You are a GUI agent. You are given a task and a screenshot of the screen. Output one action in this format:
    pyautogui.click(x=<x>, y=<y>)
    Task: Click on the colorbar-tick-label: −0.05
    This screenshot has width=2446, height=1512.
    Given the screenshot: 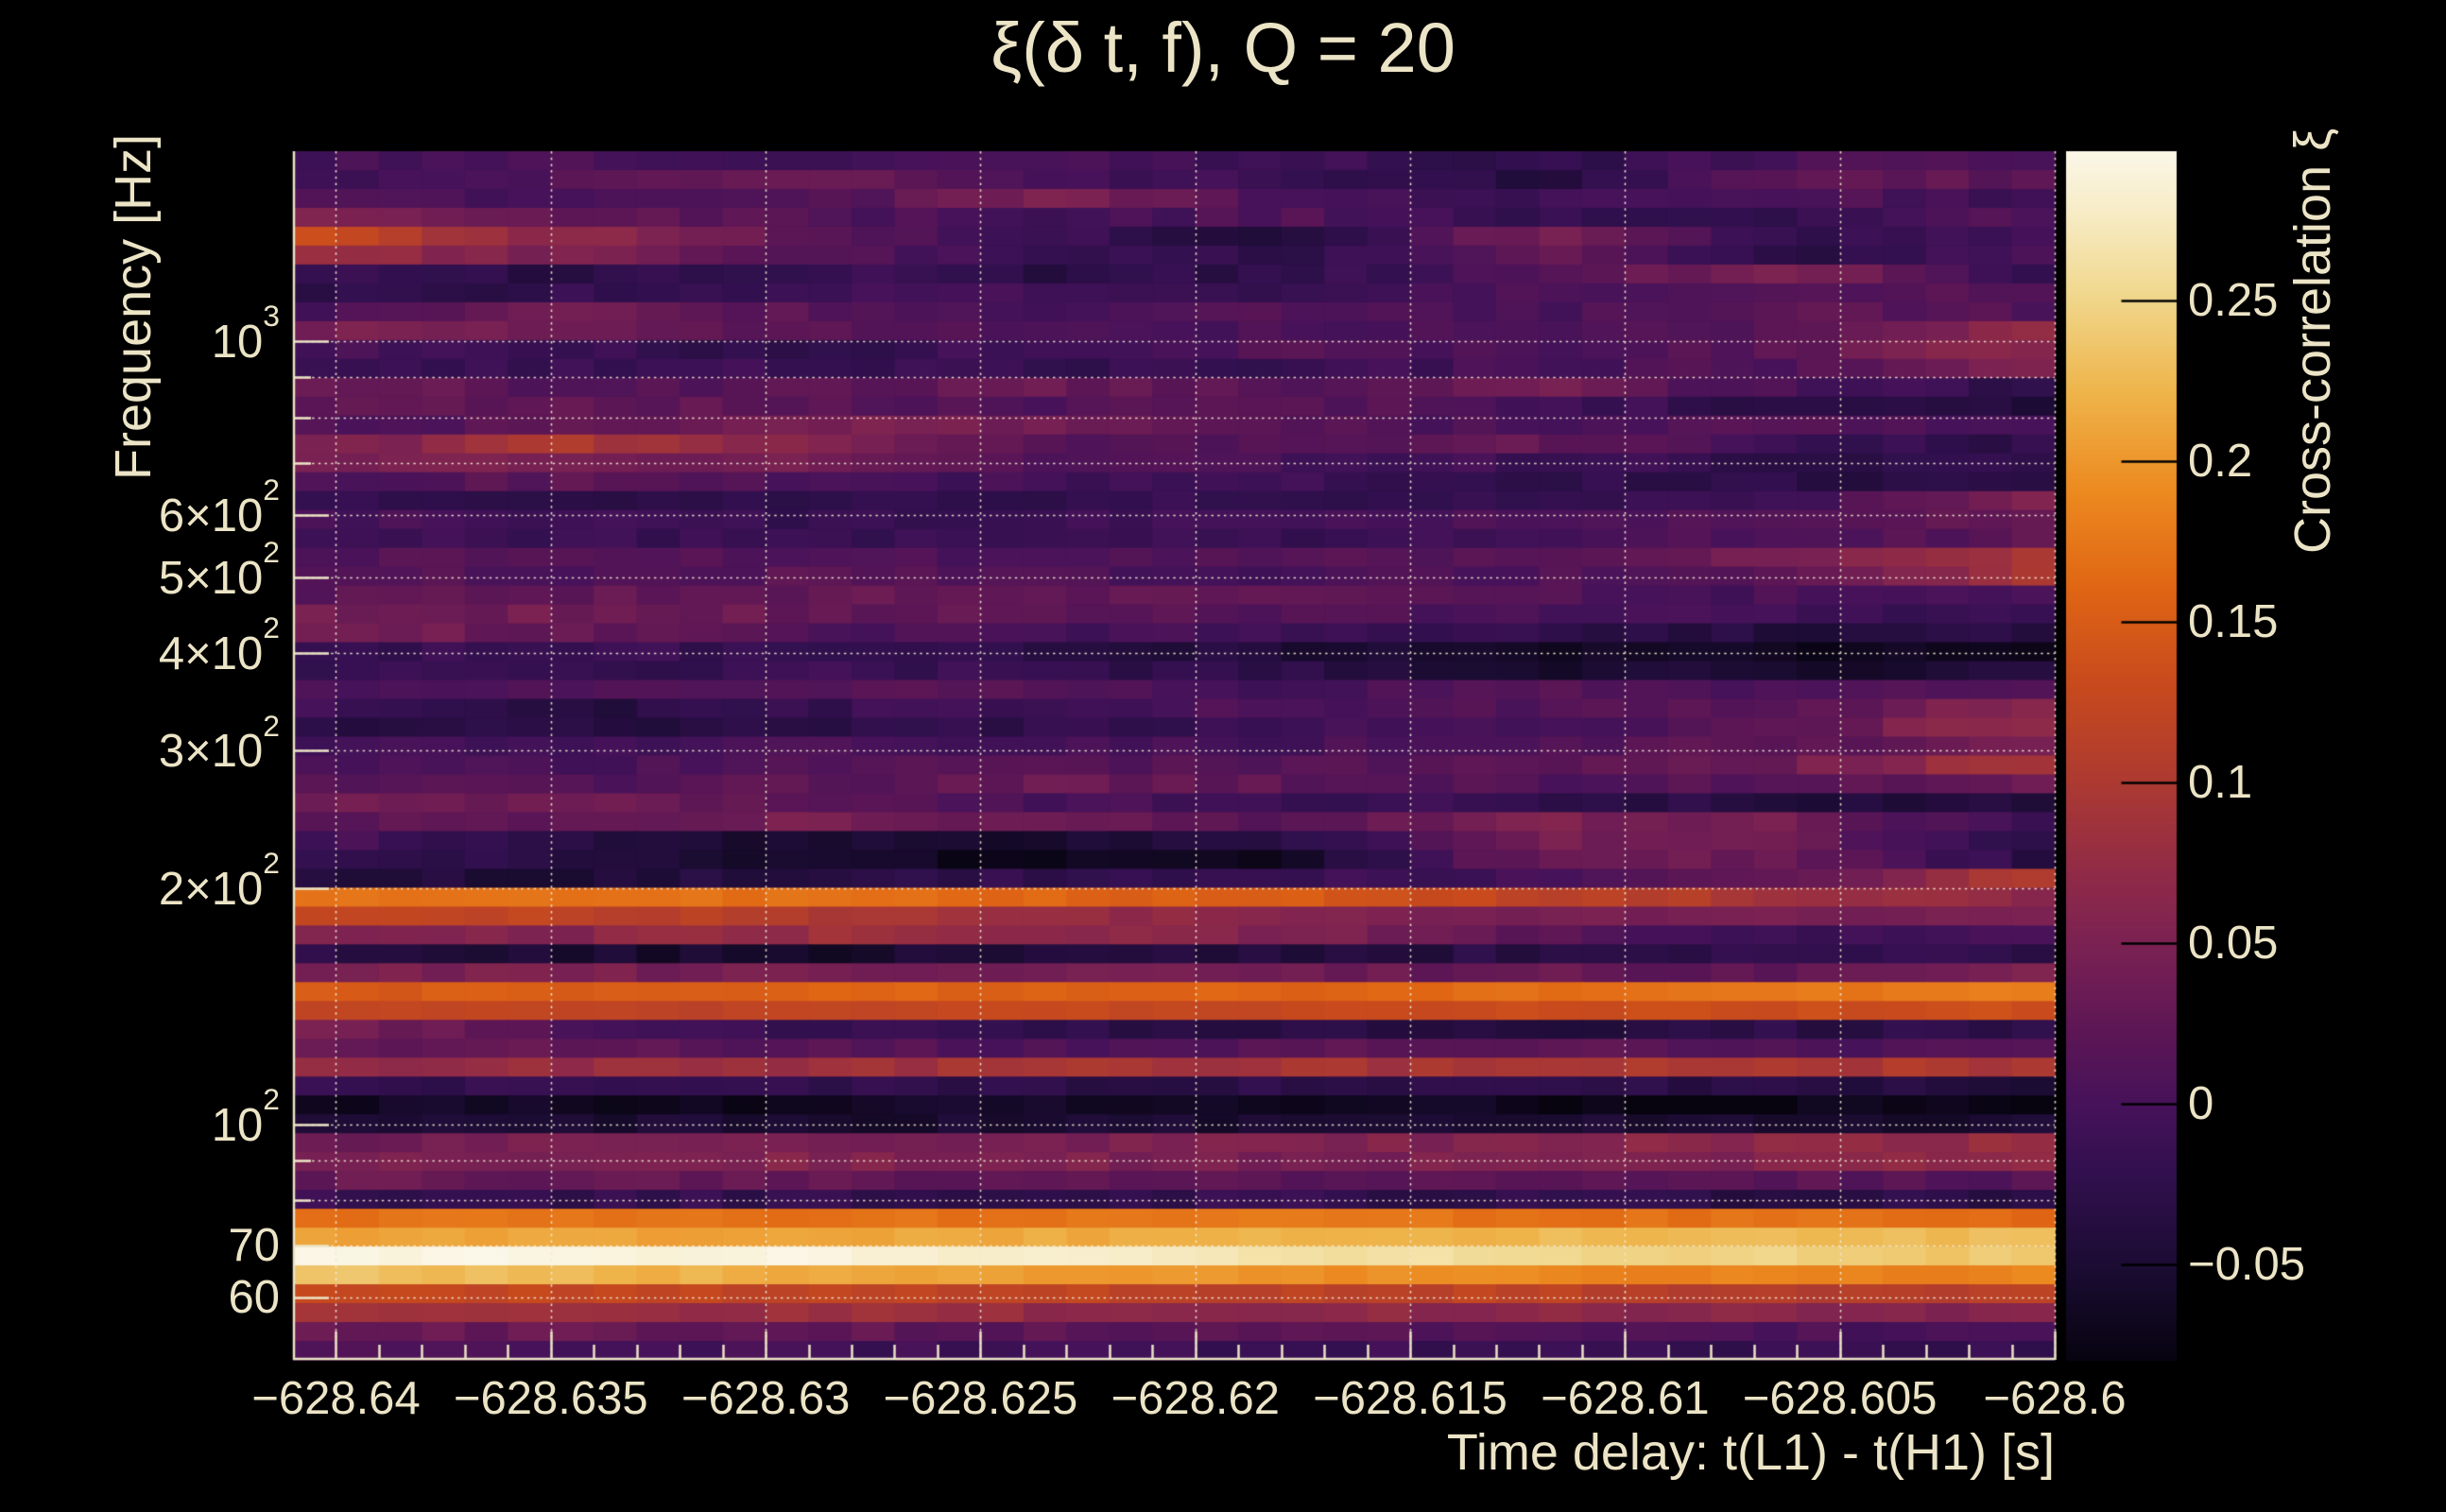 What is the action you would take?
    pyautogui.click(x=2246, y=1265)
    